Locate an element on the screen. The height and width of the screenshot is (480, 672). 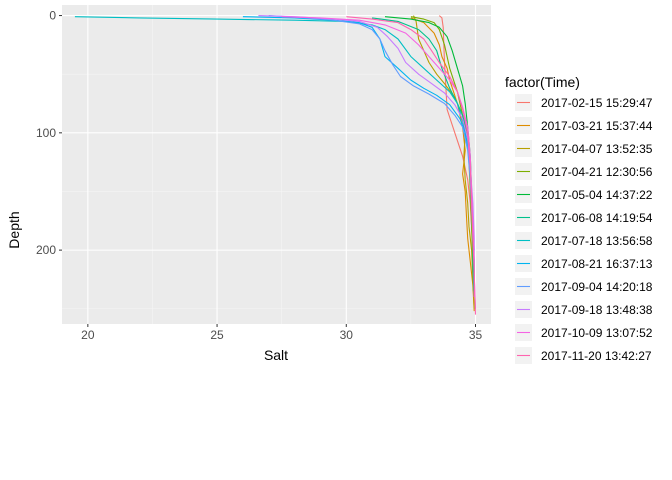
legend-label: 2017-04-21 12:30:56 is located at coordinates (597, 172).